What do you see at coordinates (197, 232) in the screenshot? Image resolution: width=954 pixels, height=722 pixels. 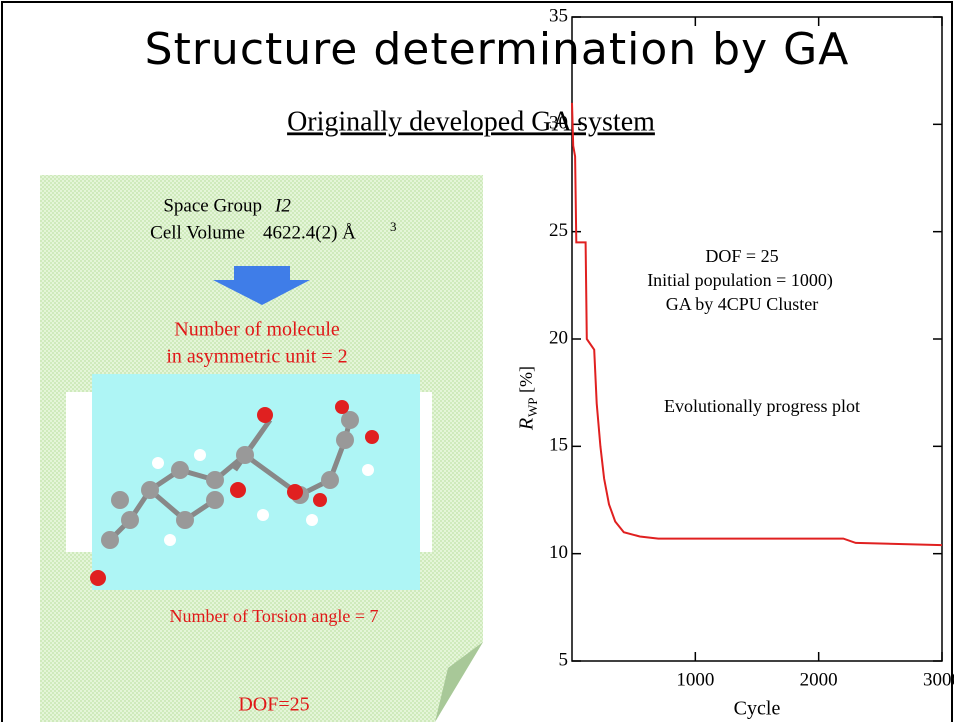 I see `cell-volume-label: Cell Volume` at bounding box center [197, 232].